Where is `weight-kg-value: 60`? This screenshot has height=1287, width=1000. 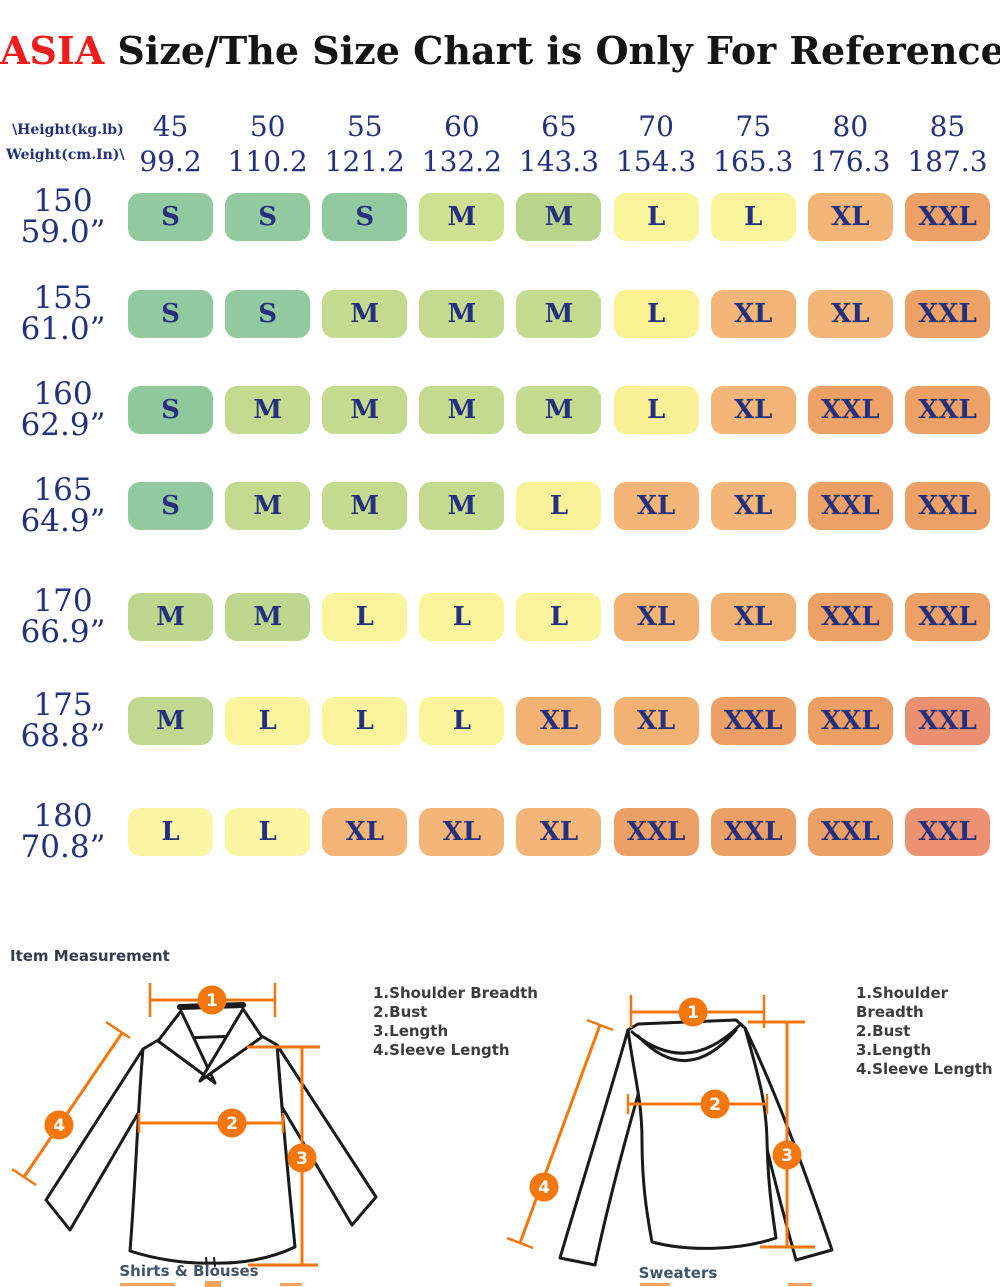 weight-kg-value: 60 is located at coordinates (462, 126).